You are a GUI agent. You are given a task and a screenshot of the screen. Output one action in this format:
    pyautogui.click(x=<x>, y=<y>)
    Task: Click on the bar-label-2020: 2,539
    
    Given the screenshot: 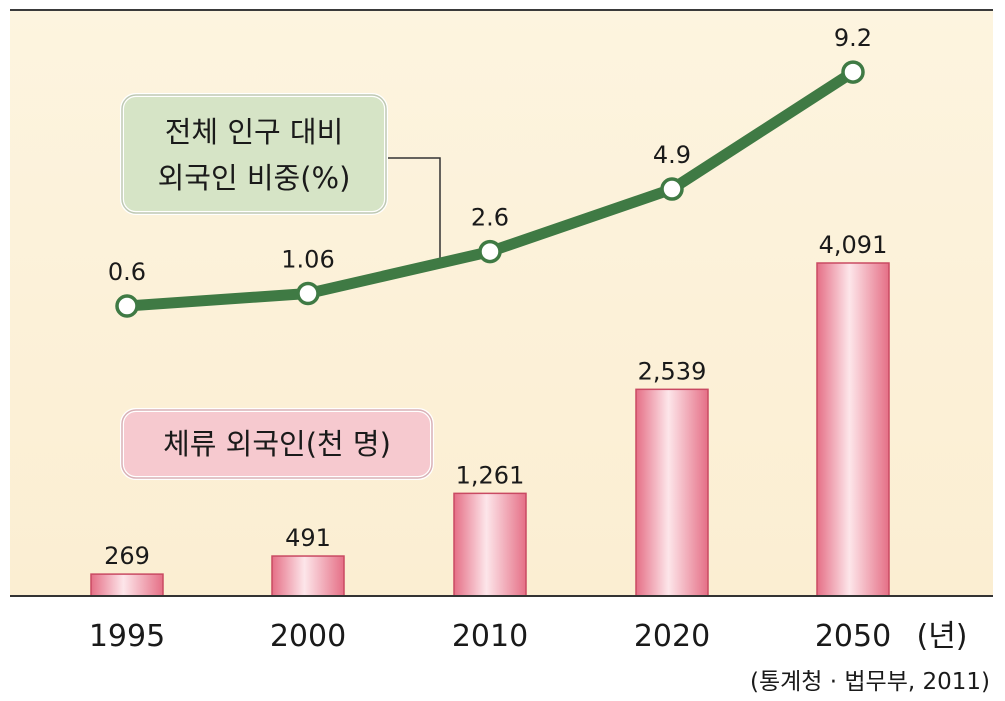 What is the action you would take?
    pyautogui.click(x=672, y=371)
    